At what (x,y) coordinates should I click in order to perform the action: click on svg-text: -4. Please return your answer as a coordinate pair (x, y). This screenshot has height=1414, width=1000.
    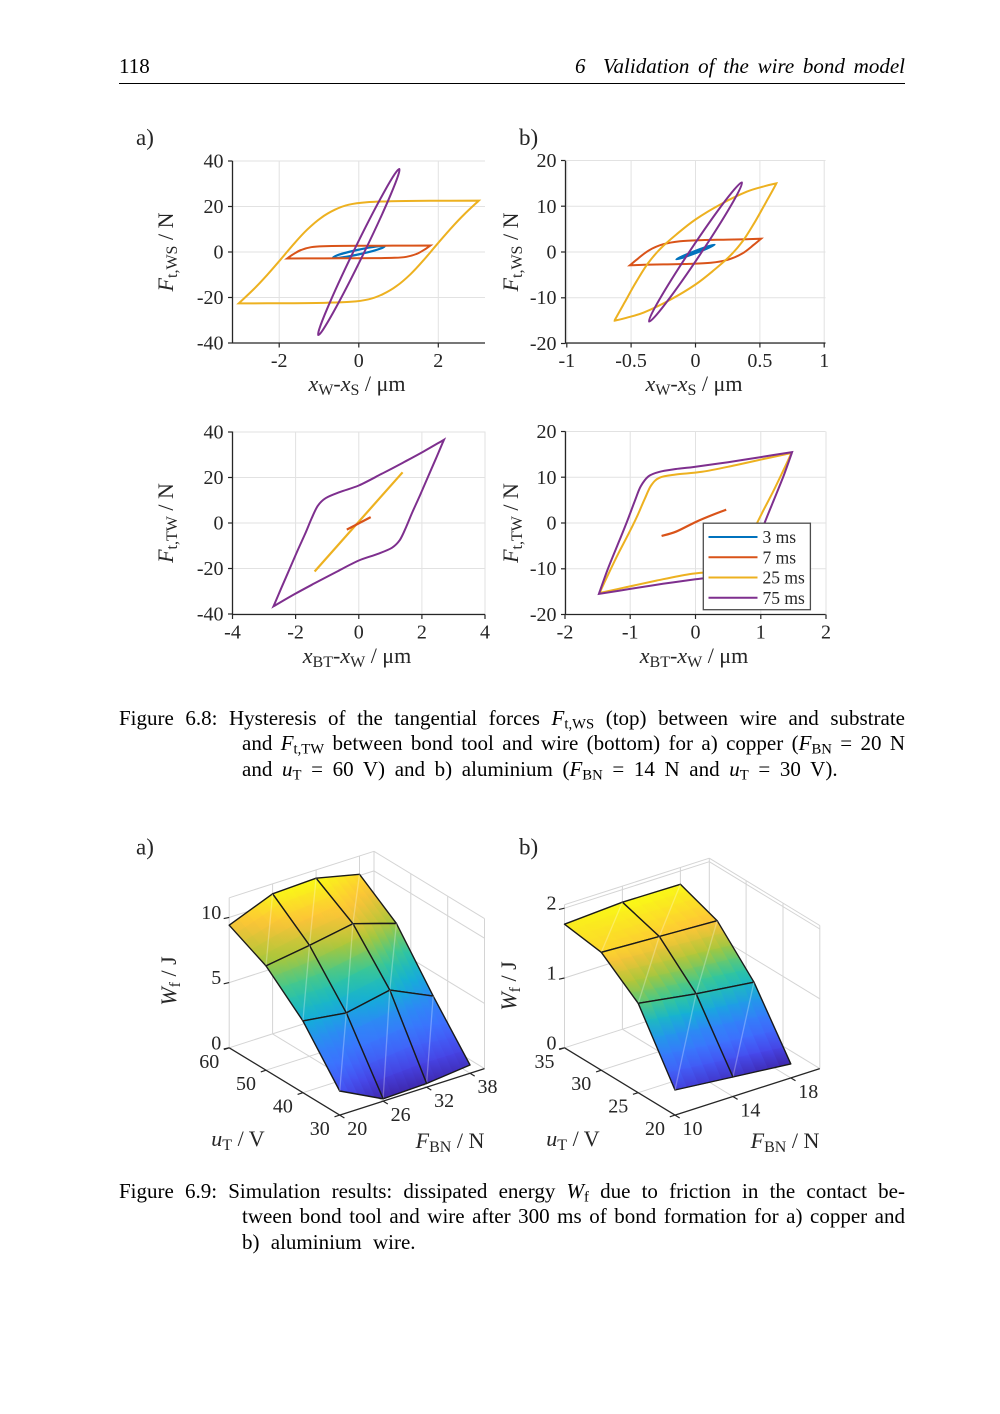
    Looking at the image, I should click on (232, 633).